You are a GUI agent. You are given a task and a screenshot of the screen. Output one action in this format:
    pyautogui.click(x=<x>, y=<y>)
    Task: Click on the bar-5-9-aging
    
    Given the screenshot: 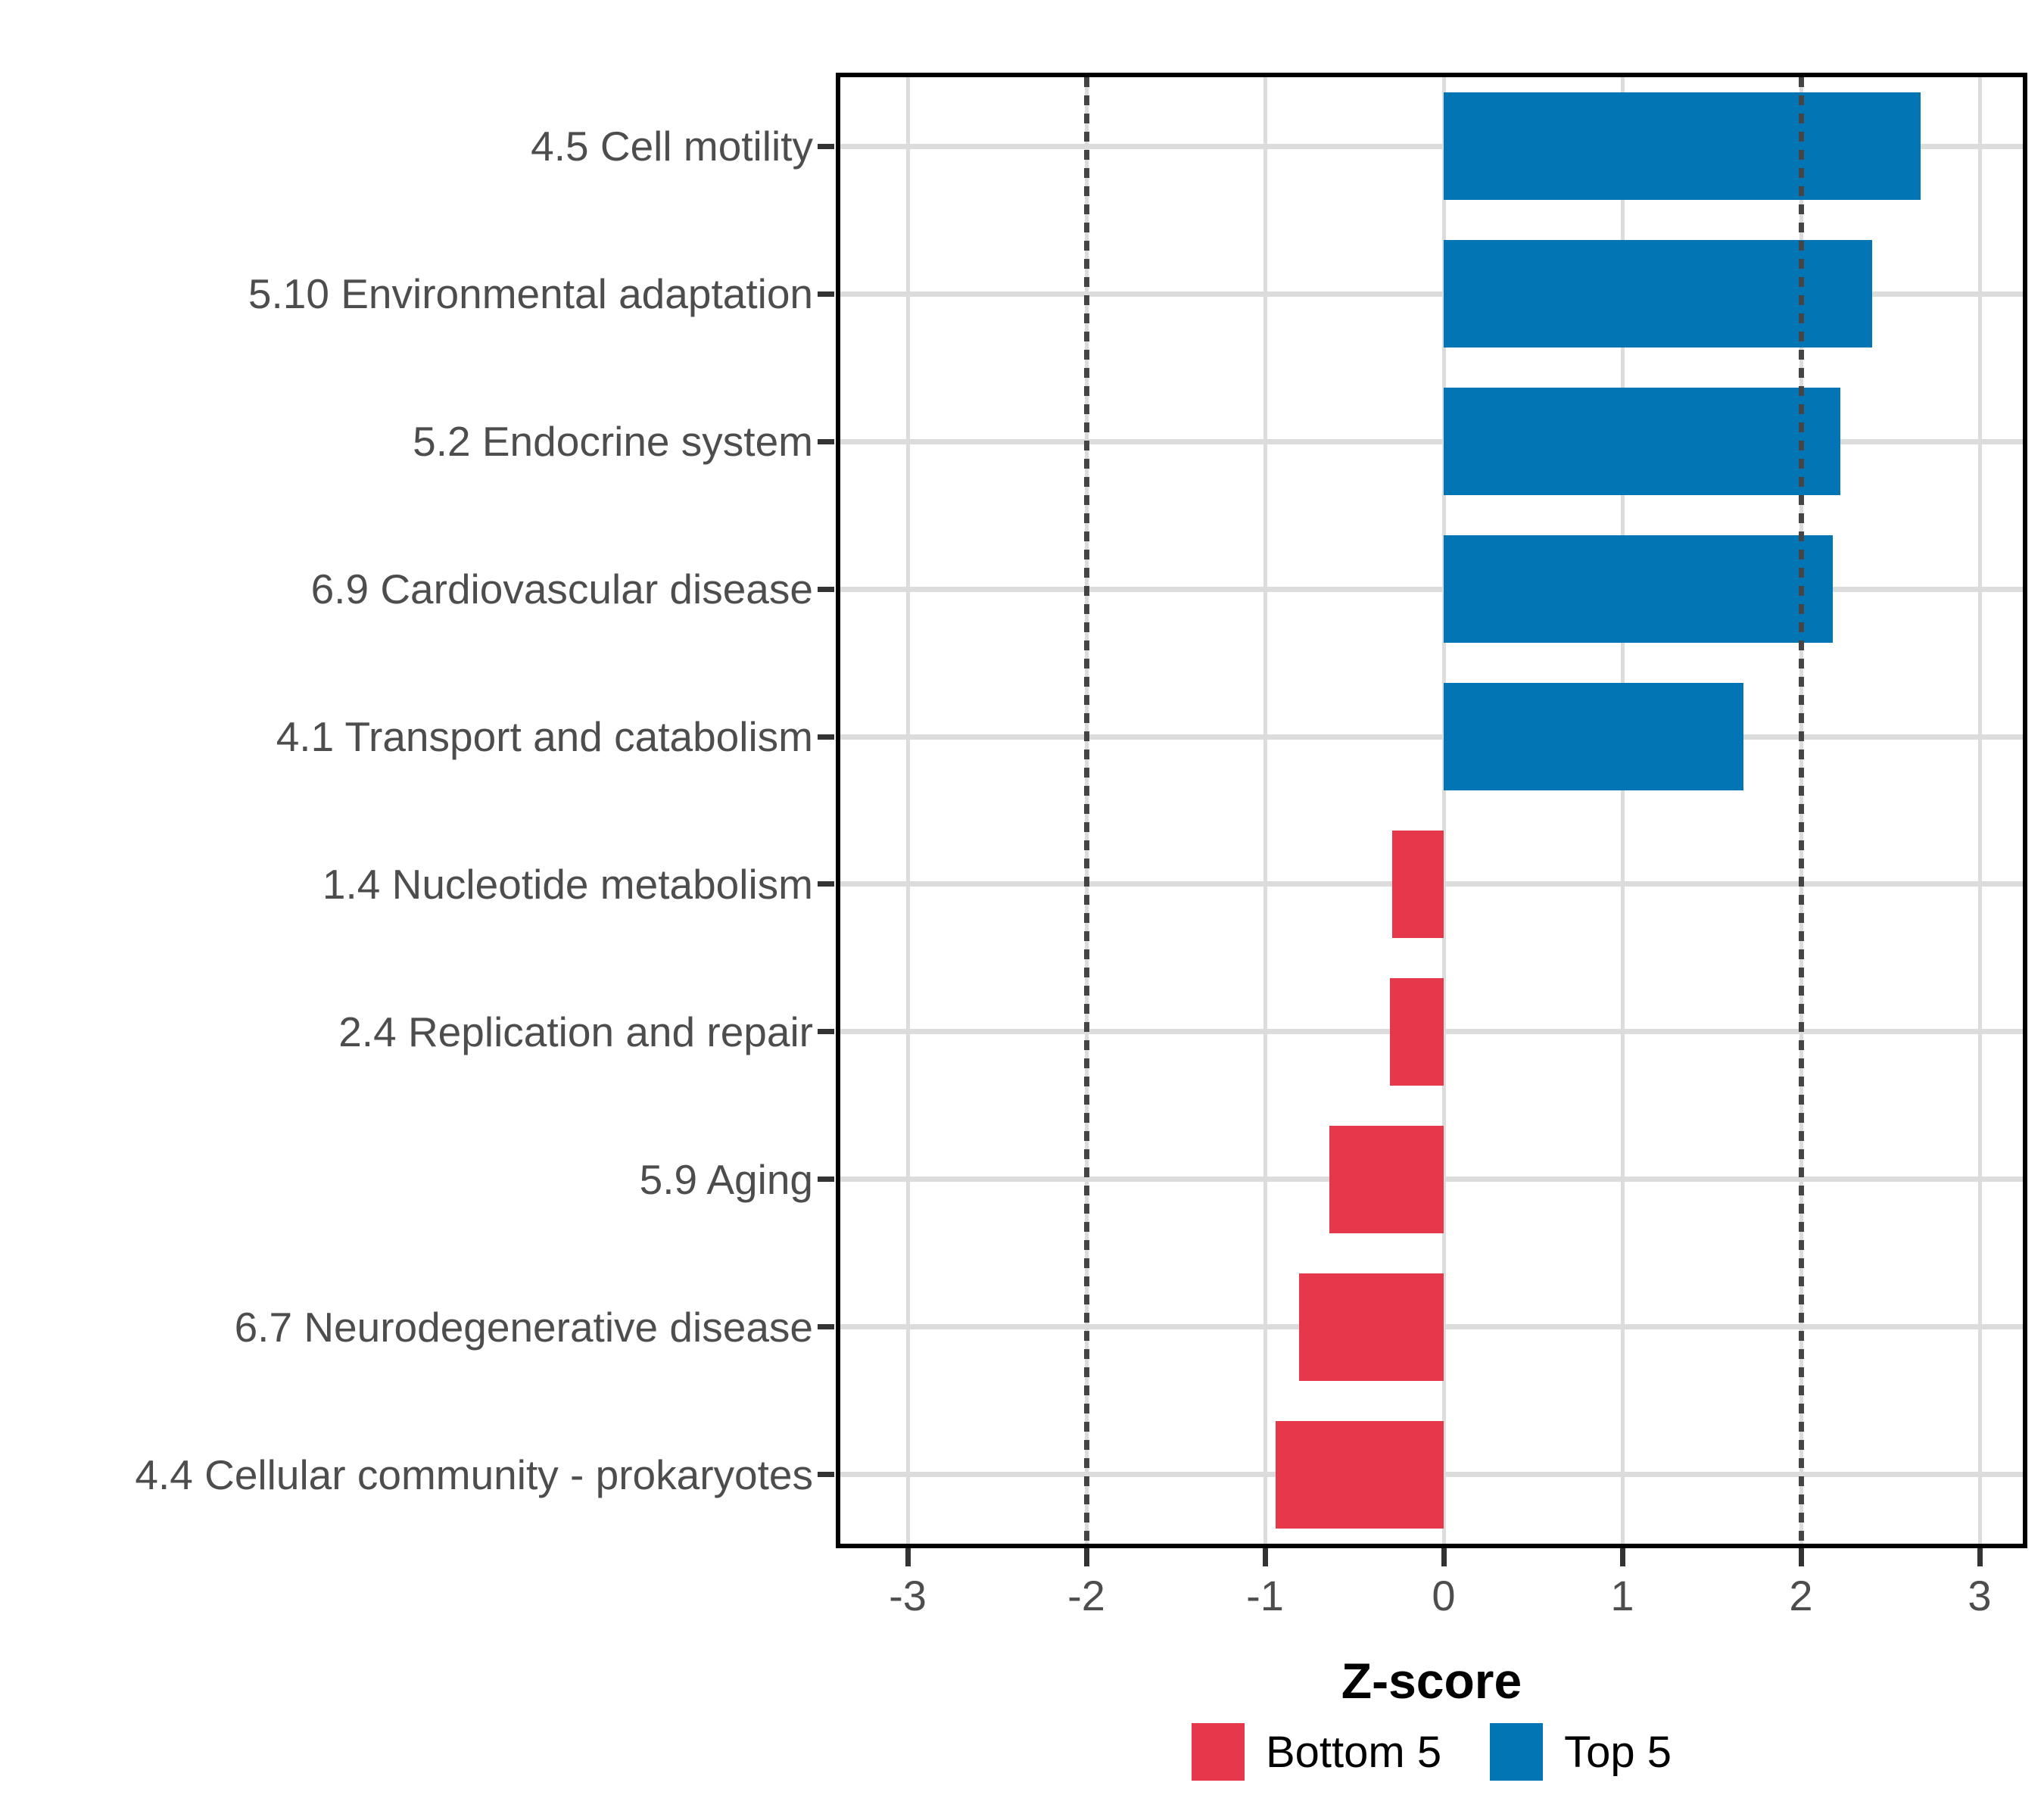 What is the action you would take?
    pyautogui.click(x=1386, y=1179)
    